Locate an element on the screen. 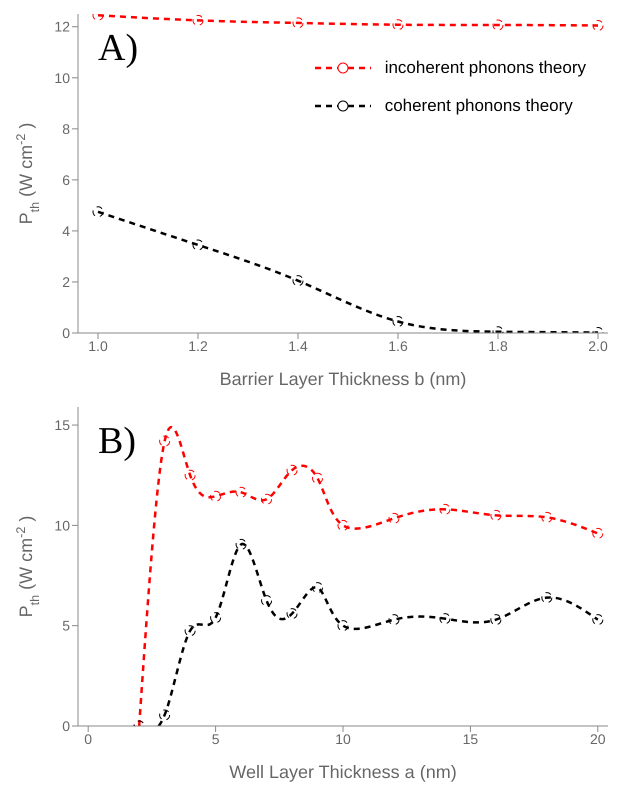 This screenshot has height=802, width=634. y-tick-label: 4 is located at coordinates (66, 230).